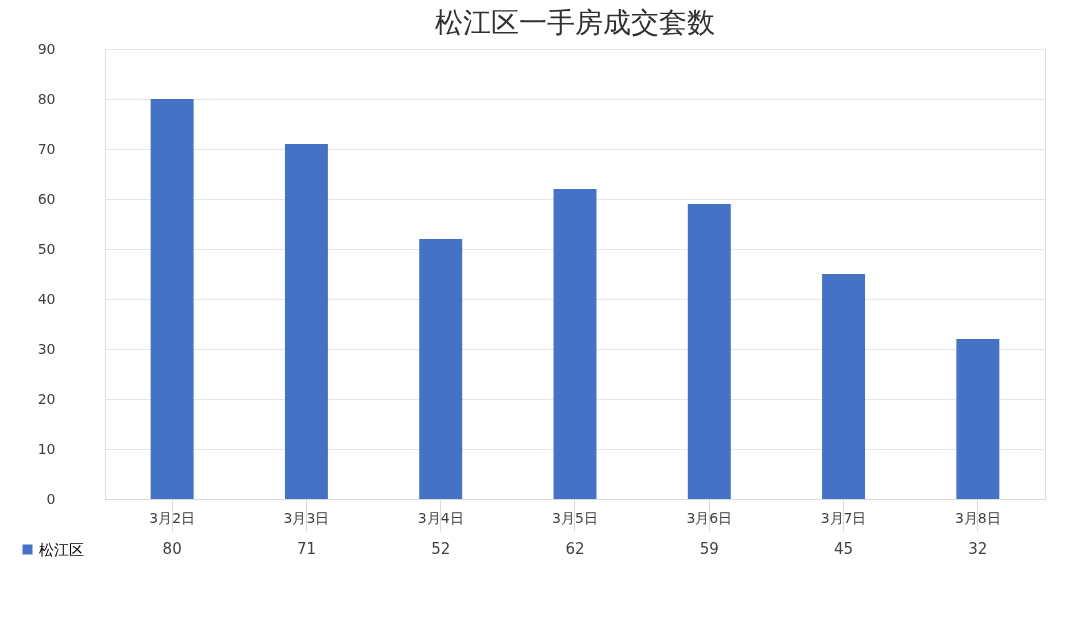  Describe the element at coordinates (46, 398) in the screenshot. I see `y-tick-label: 20` at that location.